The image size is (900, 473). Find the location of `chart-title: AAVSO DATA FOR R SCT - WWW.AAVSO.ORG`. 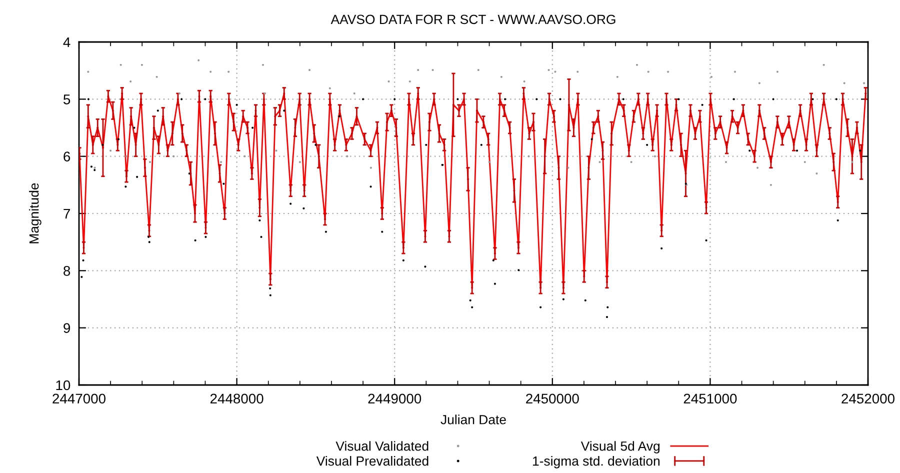

chart-title: AAVSO DATA FOR R SCT - WWW.AAVSO.ORG is located at coordinates (473, 19).